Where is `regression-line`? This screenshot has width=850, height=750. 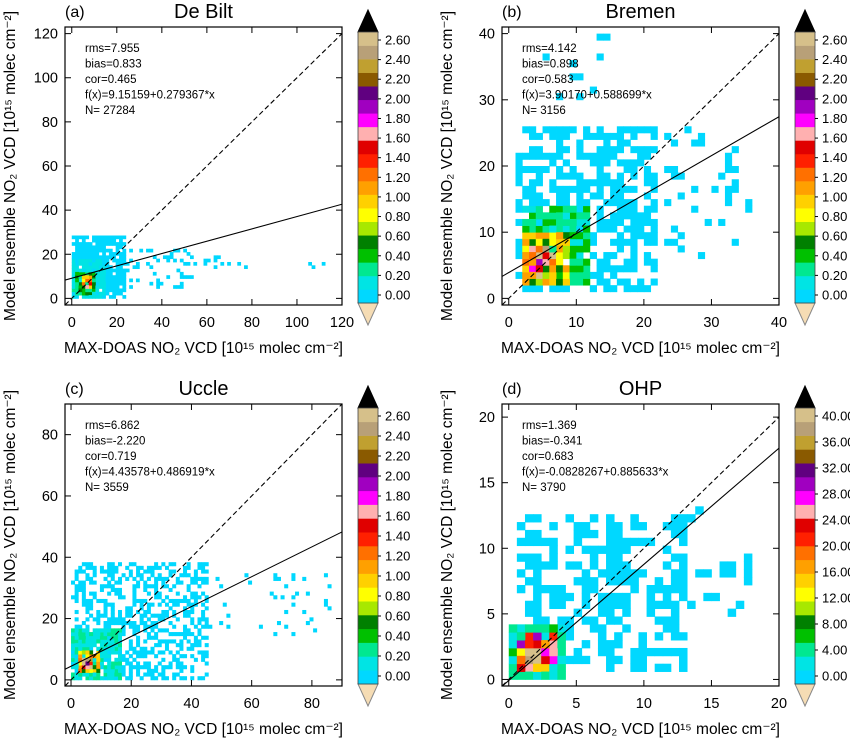 regression-line is located at coordinates (640, 566).